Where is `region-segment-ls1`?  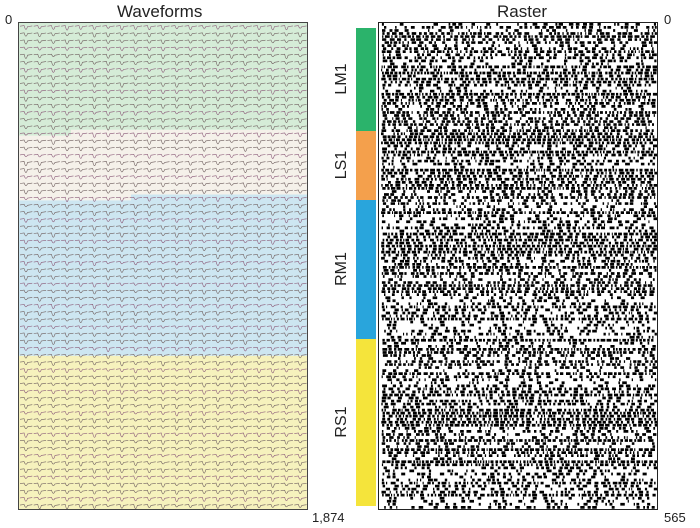
region-segment-ls1 is located at coordinates (366, 165).